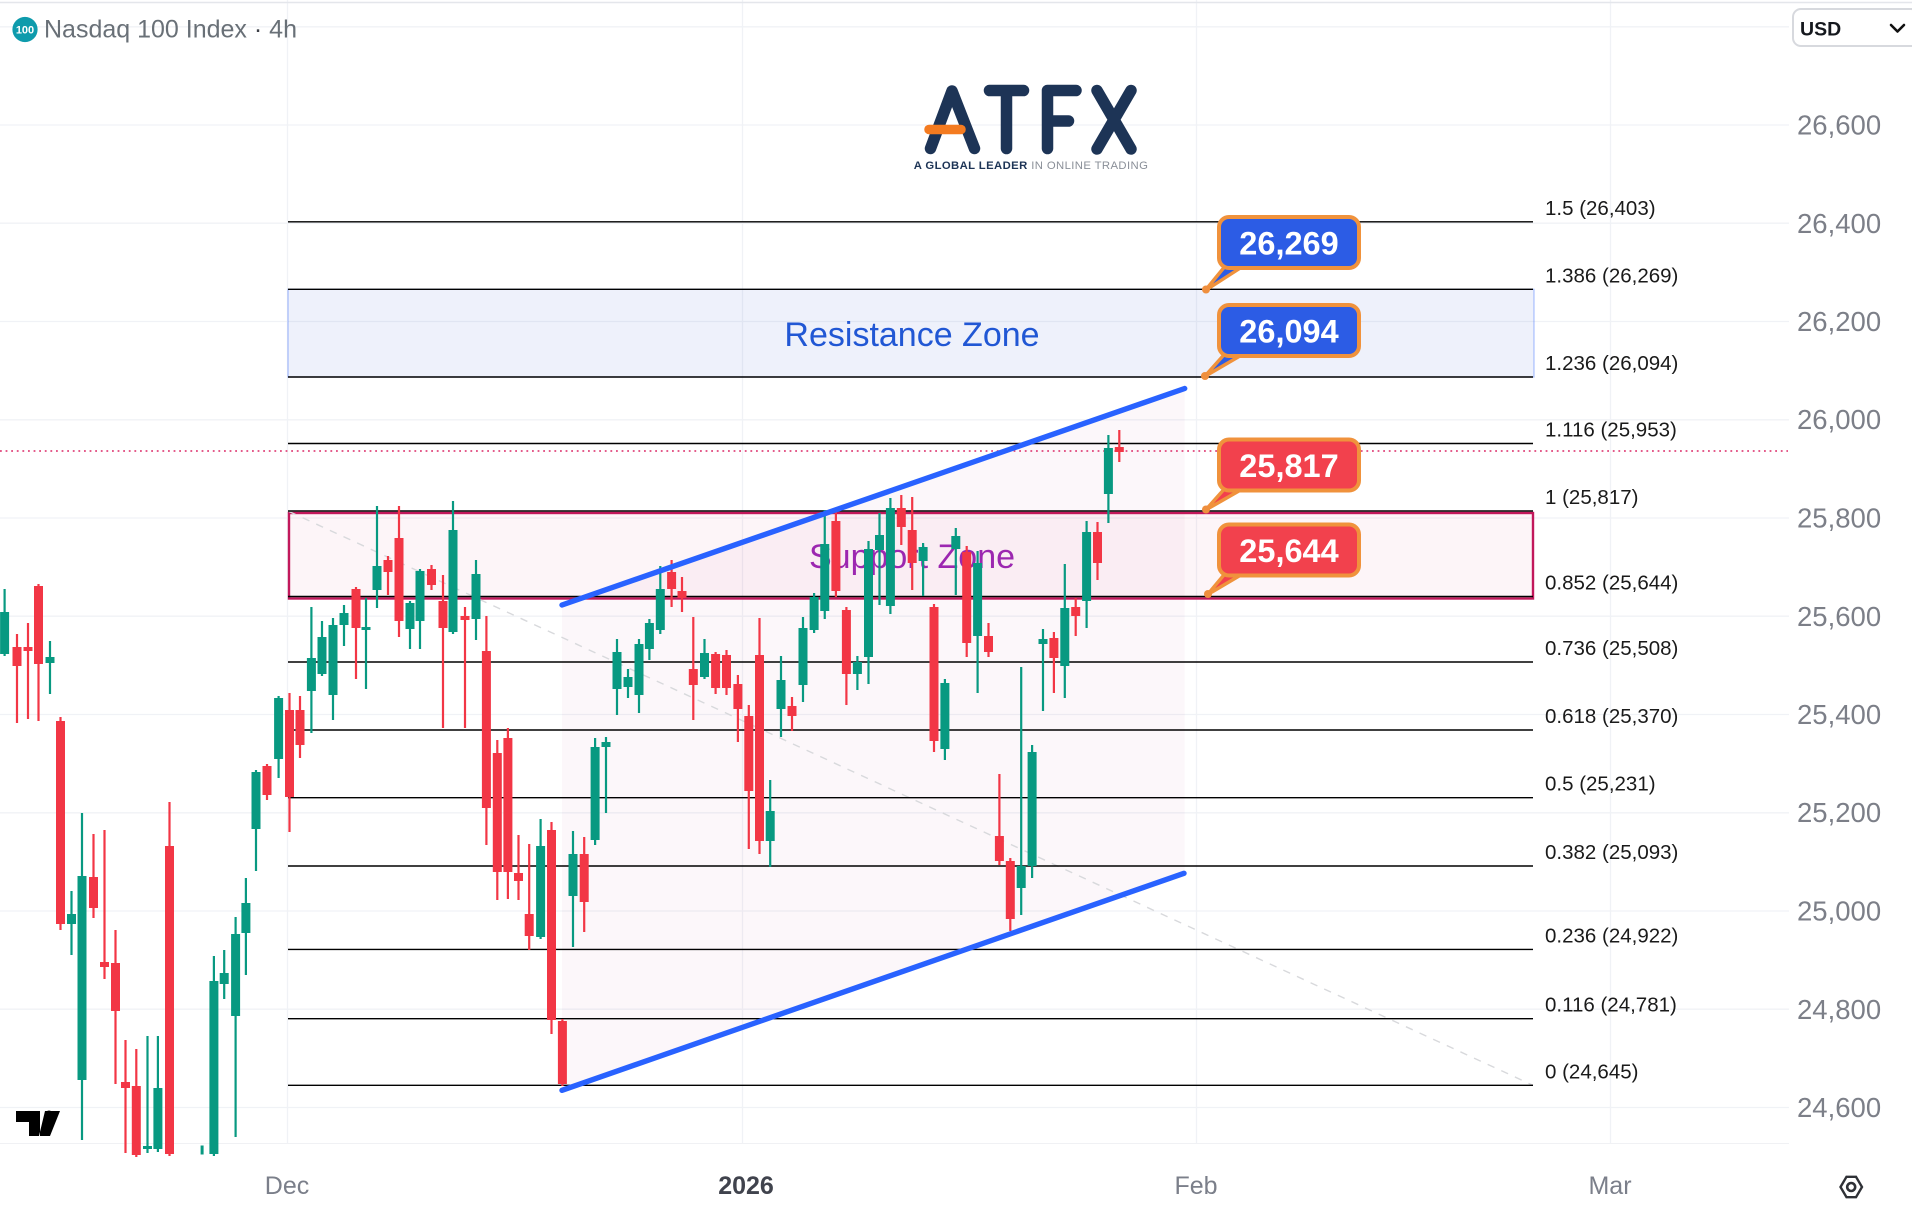 Image resolution: width=1912 pixels, height=1214 pixels. What do you see at coordinates (1839, 911) in the screenshot?
I see `svg-text: 25,000` at bounding box center [1839, 911].